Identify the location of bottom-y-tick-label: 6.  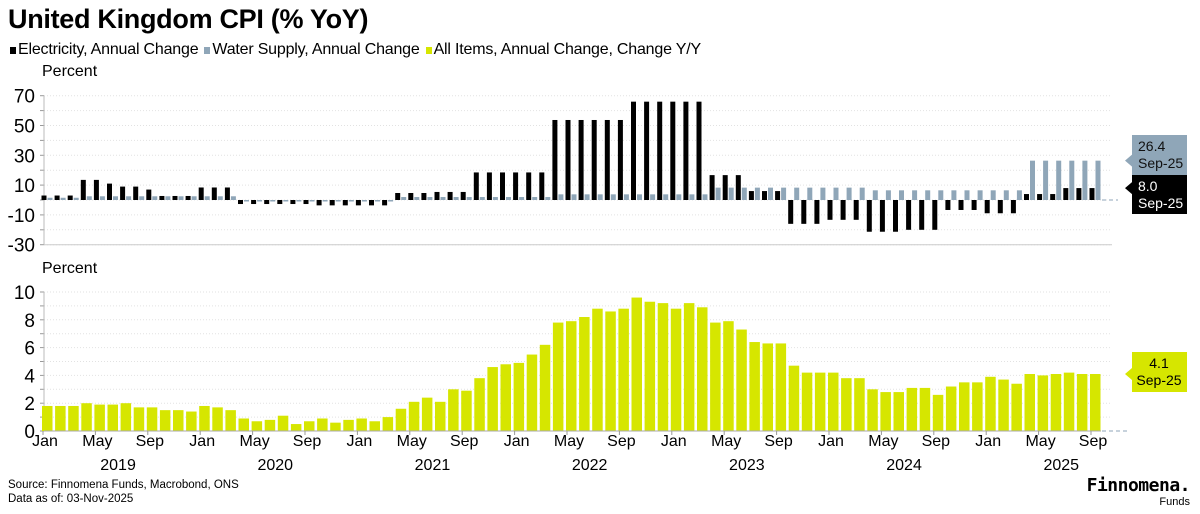
(29, 349).